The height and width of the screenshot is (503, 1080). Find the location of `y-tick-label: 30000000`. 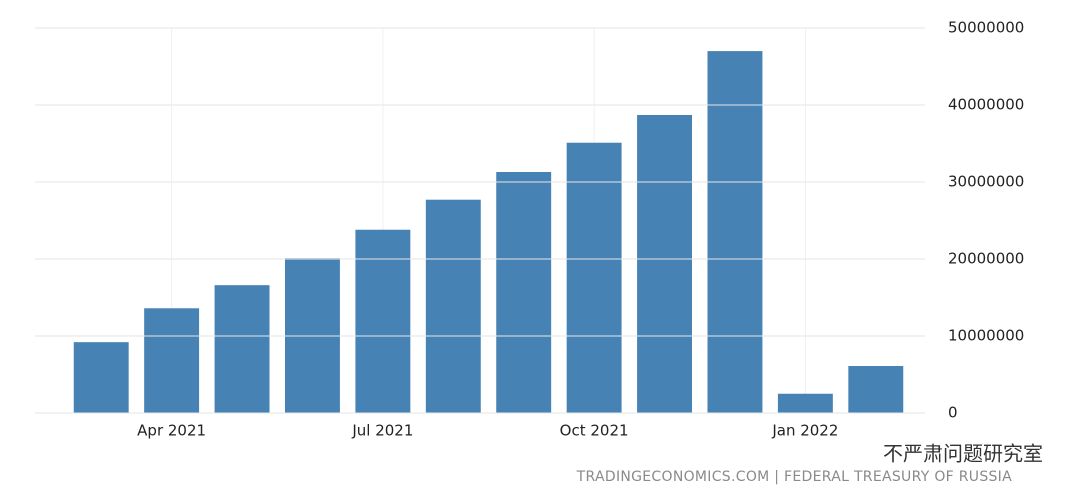

y-tick-label: 30000000 is located at coordinates (986, 182).